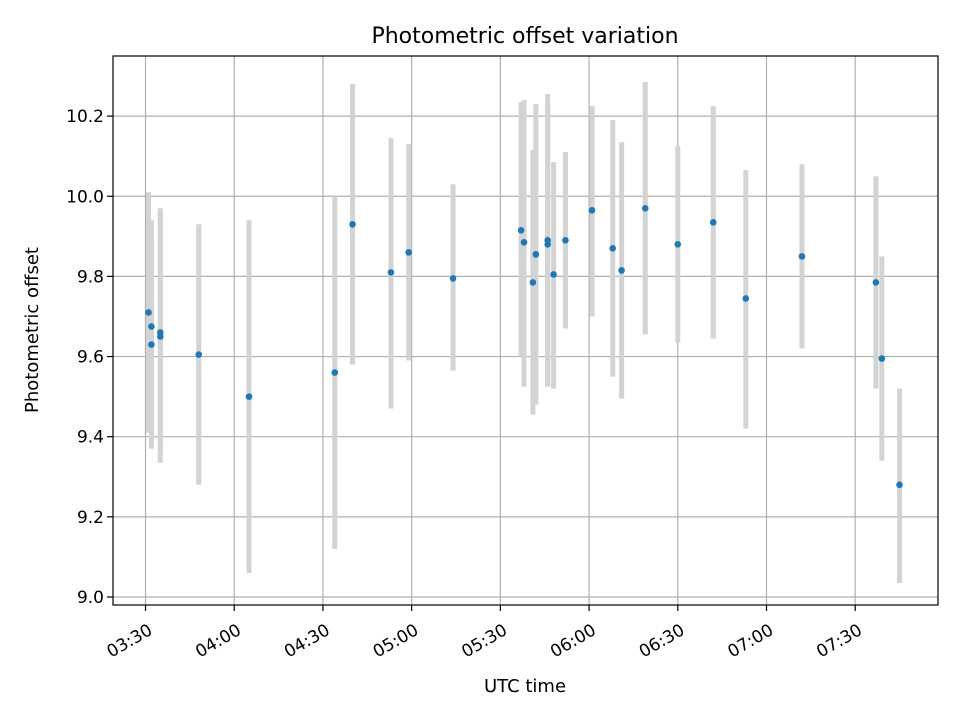 The height and width of the screenshot is (720, 960). I want to click on y-axis-label: Photometric offset, so click(32, 330).